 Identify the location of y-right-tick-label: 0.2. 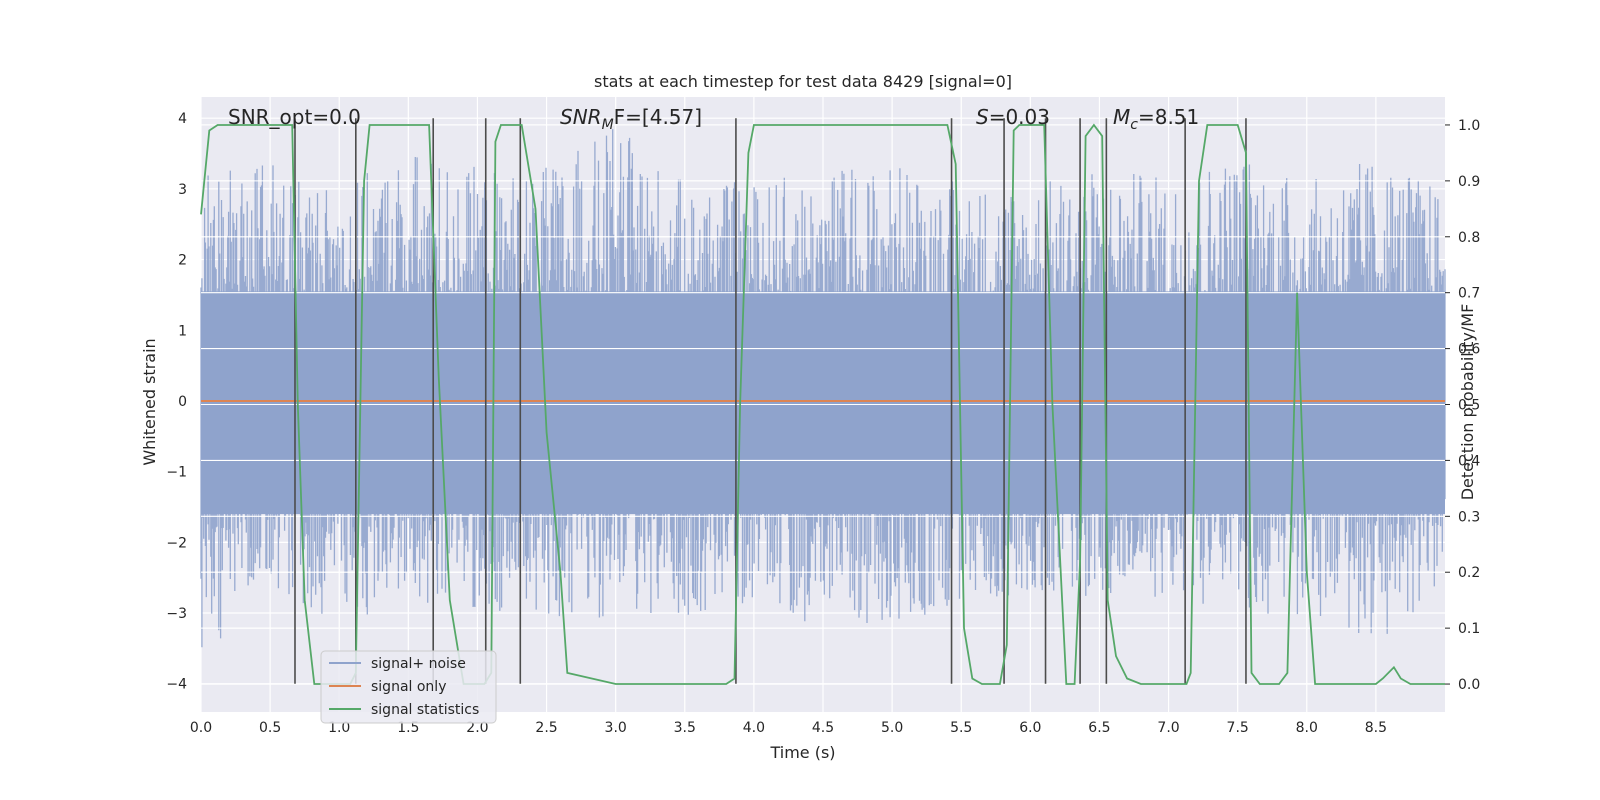
(1469, 573).